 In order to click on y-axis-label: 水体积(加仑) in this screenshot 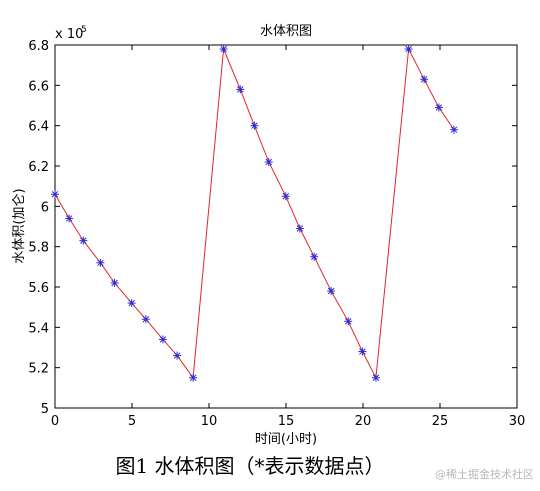, I will do `click(19, 225)`.